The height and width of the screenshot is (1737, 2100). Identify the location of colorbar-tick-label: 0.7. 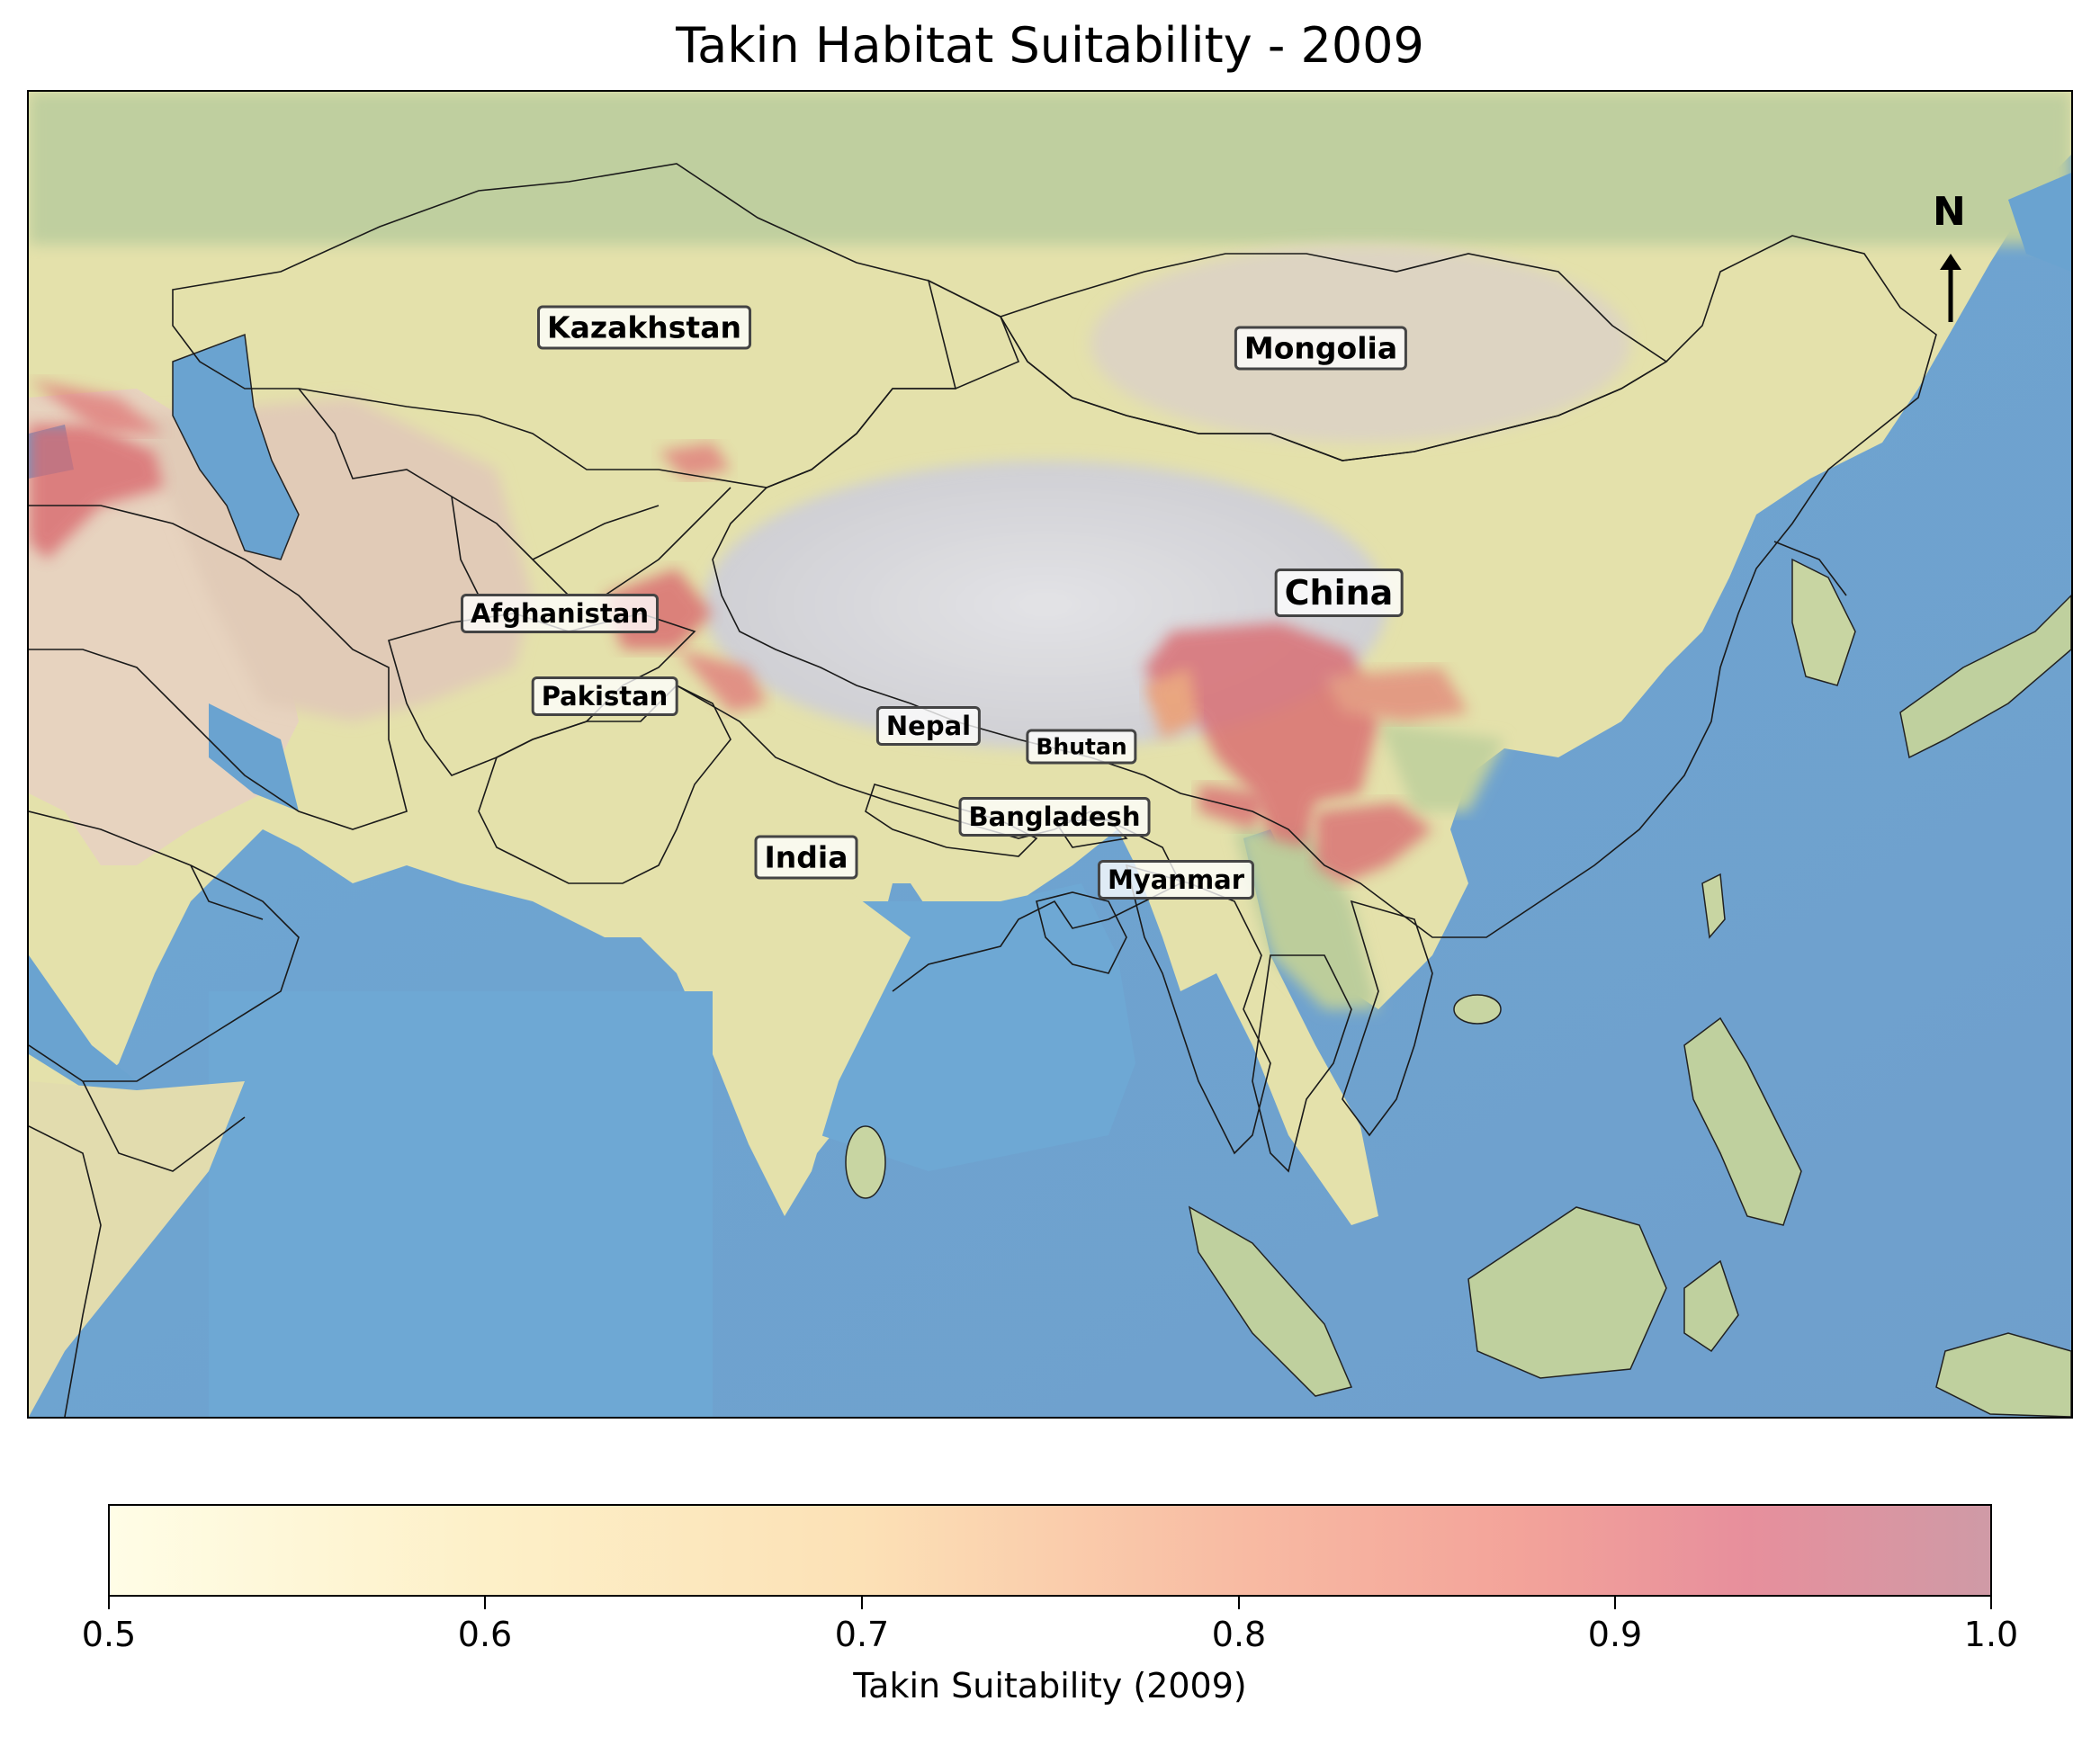
(862, 1634).